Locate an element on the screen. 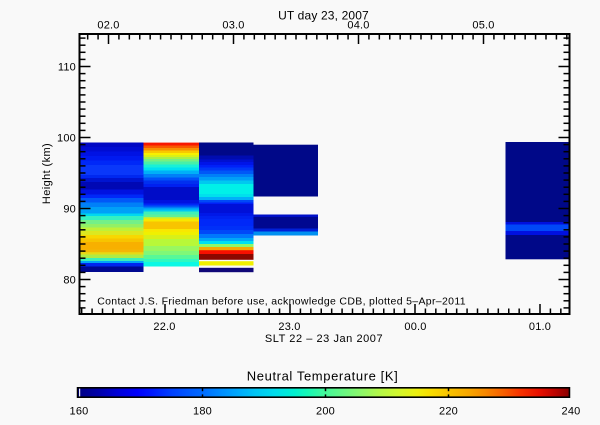  svg-text: 200 is located at coordinates (325, 411).